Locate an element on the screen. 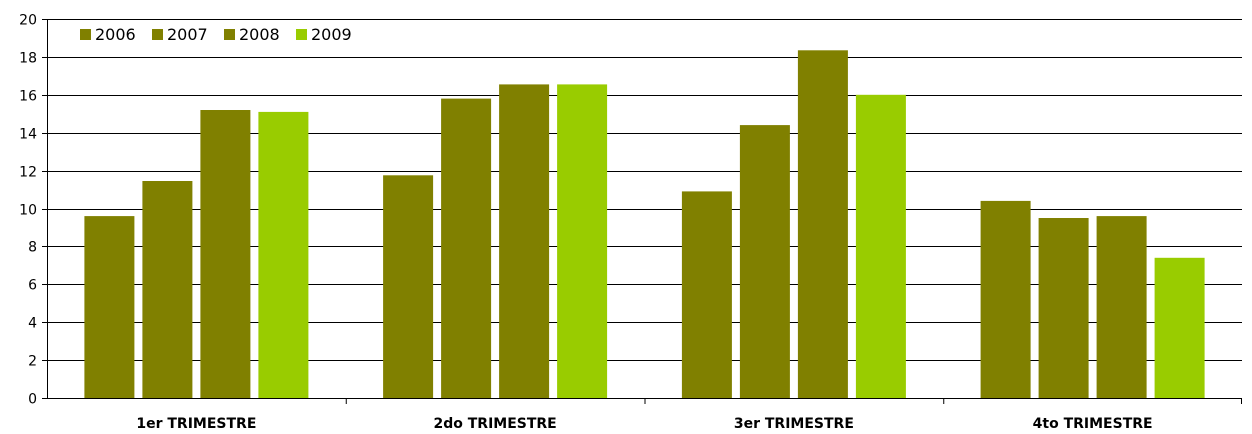 The height and width of the screenshot is (434, 1252). x-category-label: 3er TRIMESTRE is located at coordinates (794, 424).